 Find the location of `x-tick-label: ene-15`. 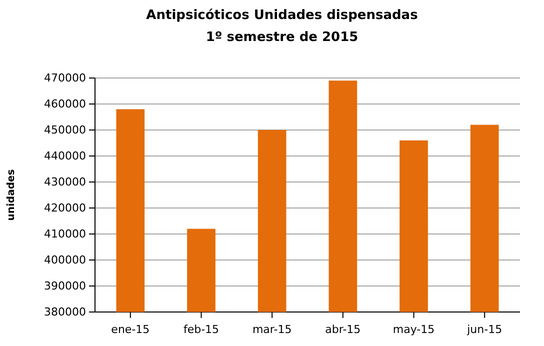

x-tick-label: ene-15 is located at coordinates (130, 329).